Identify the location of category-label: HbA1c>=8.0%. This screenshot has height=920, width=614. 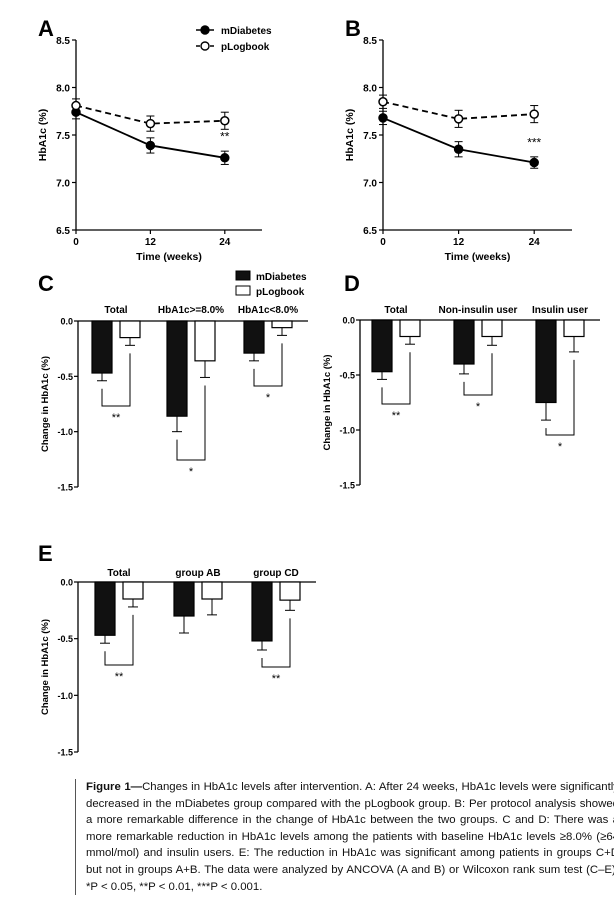
(191, 310).